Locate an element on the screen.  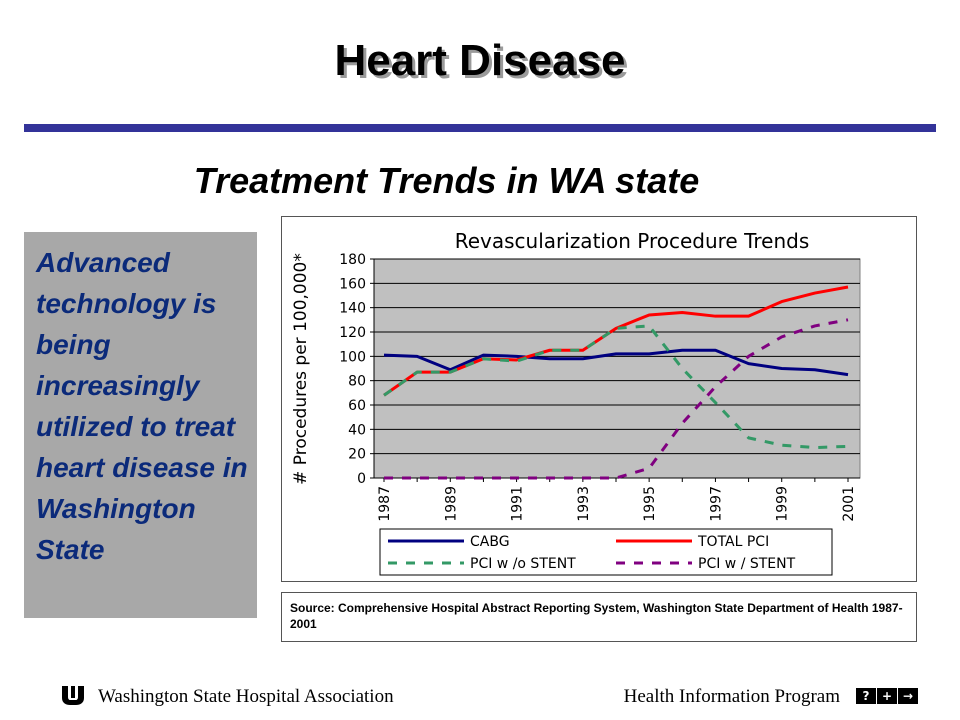
help-icon: ? is located at coordinates (866, 696).